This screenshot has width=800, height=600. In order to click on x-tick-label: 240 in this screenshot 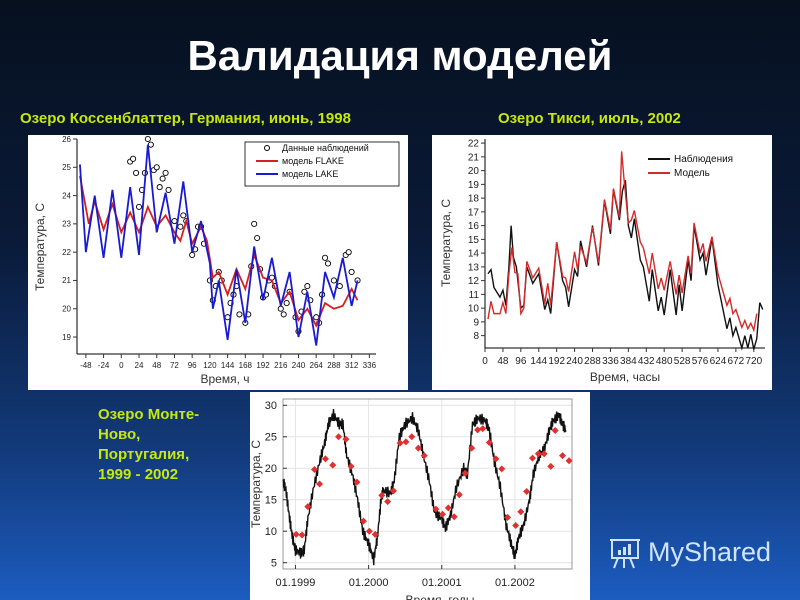, I will do `click(299, 365)`.